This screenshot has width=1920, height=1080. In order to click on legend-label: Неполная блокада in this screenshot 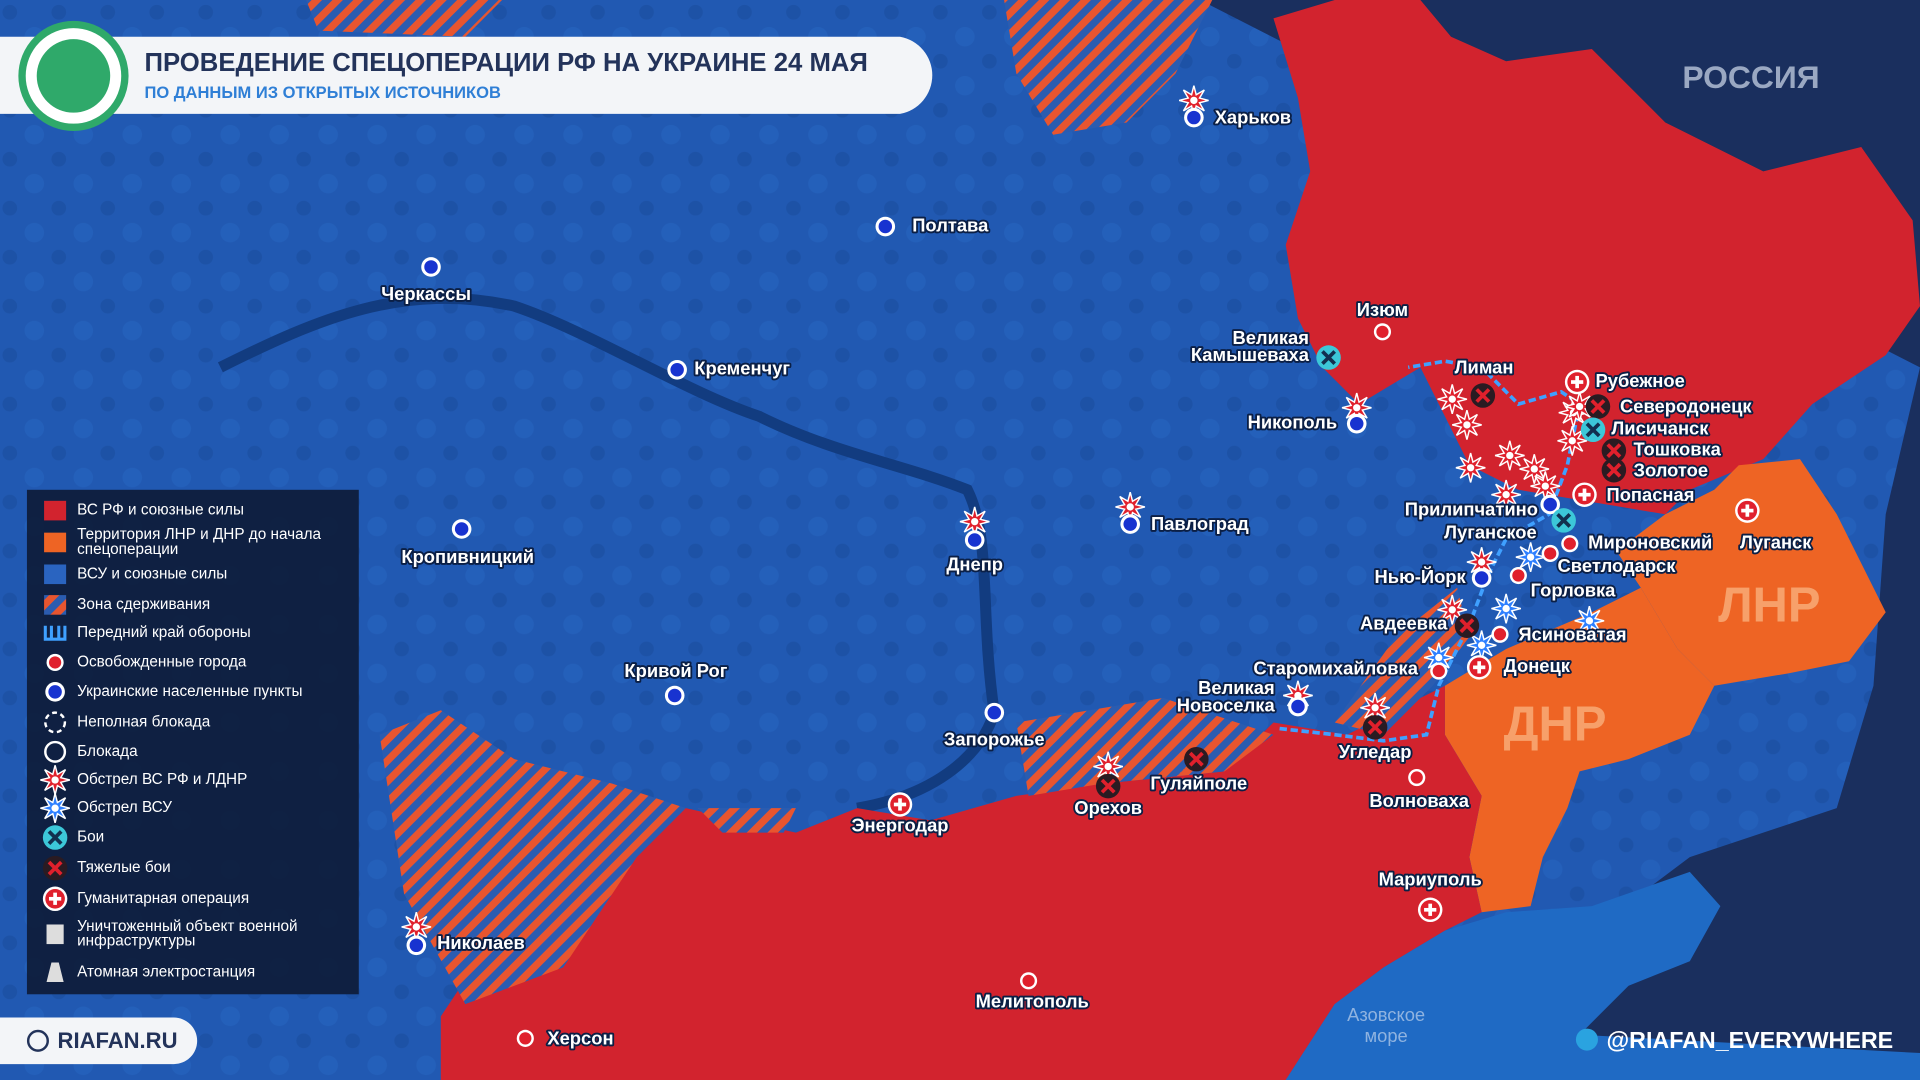, I will do `click(144, 721)`.